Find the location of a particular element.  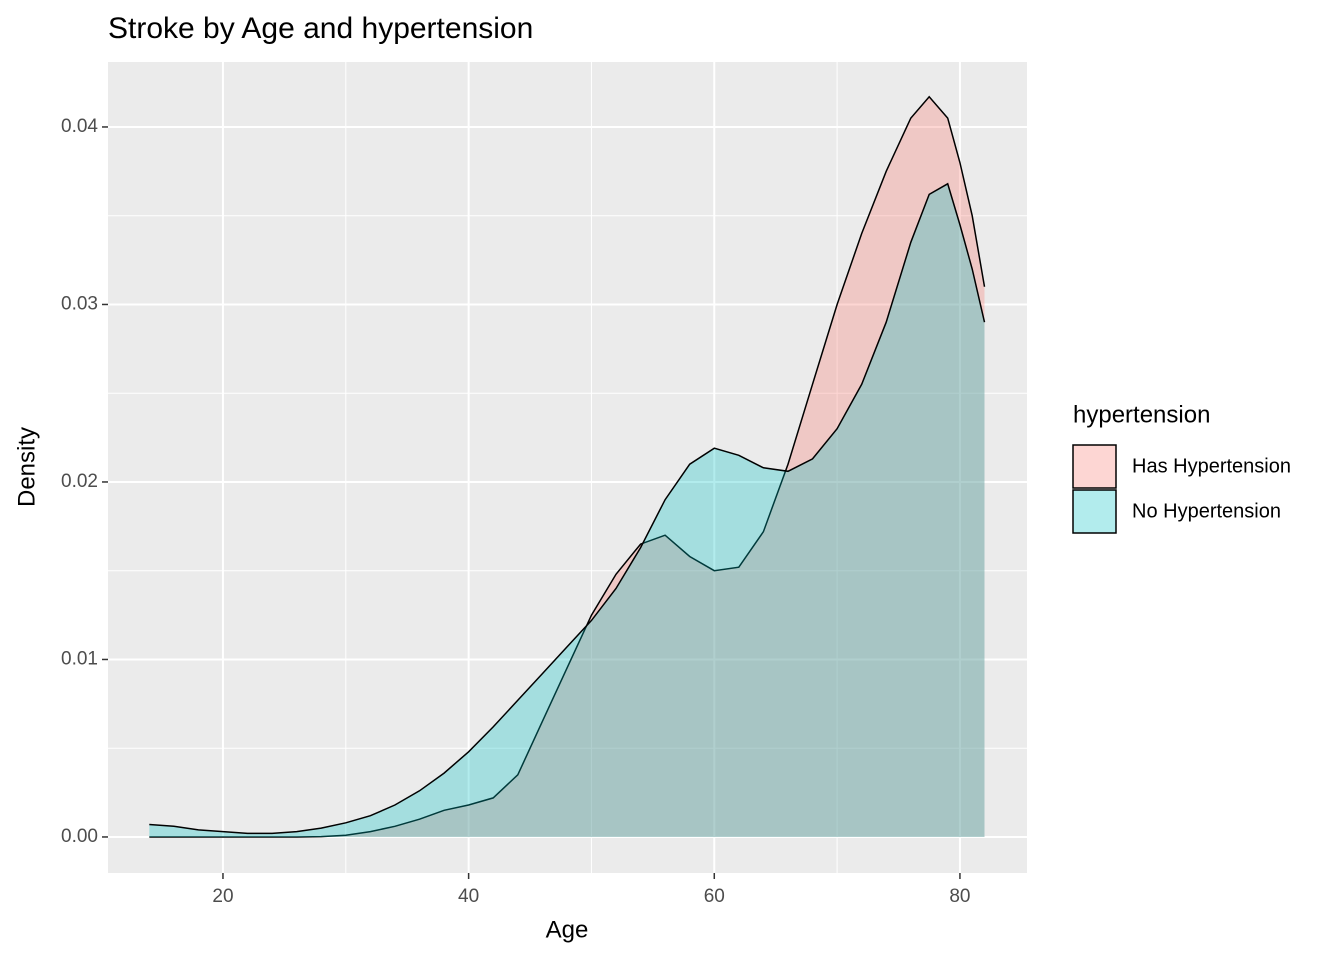

legend-title: hypertension is located at coordinates (1141, 414).